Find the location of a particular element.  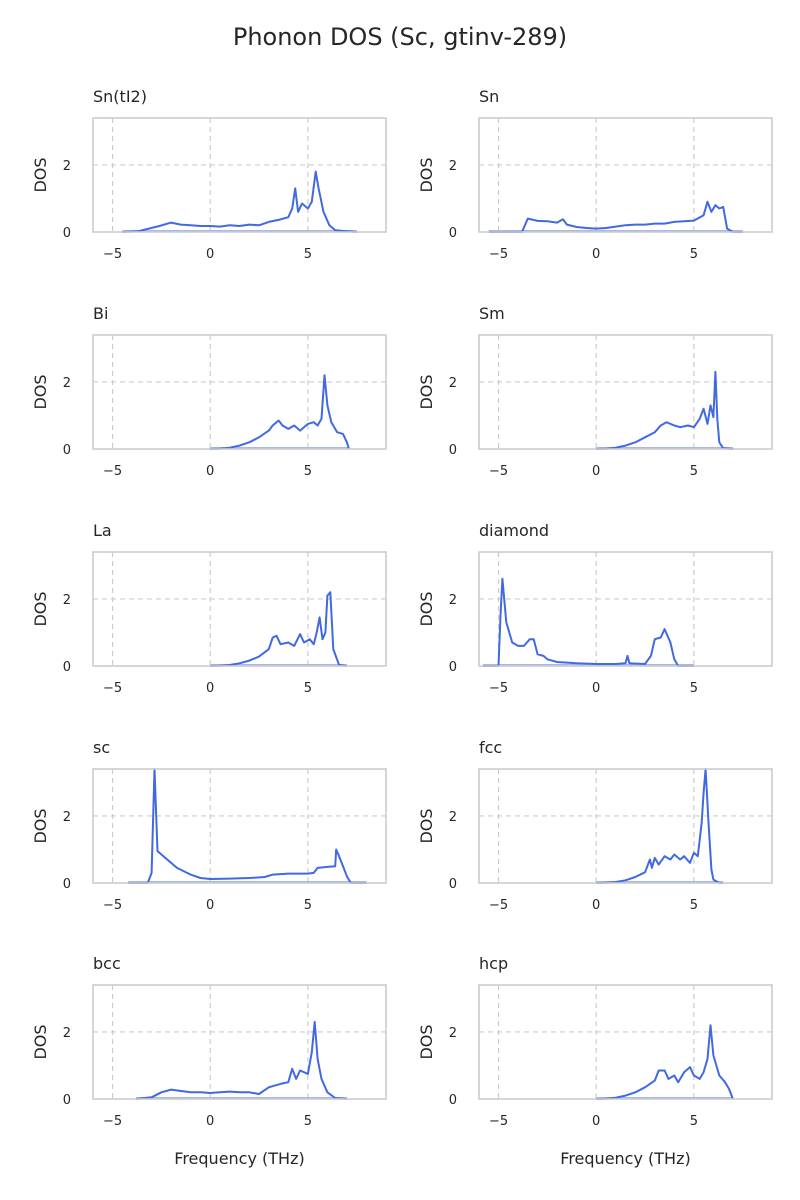

panel-title: bcc is located at coordinates (107, 963).